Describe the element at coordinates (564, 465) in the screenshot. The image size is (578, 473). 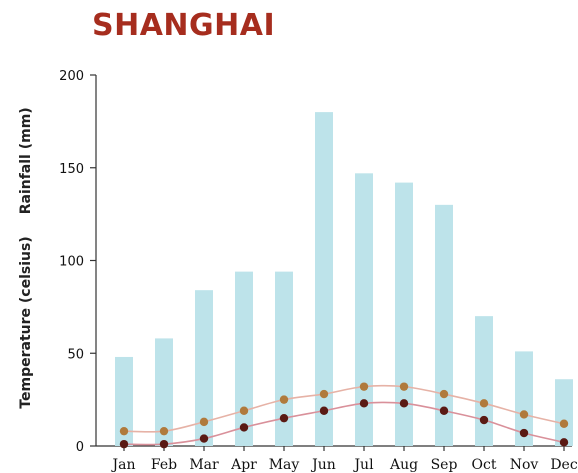
I see `x-tick-label: Dec` at that location.